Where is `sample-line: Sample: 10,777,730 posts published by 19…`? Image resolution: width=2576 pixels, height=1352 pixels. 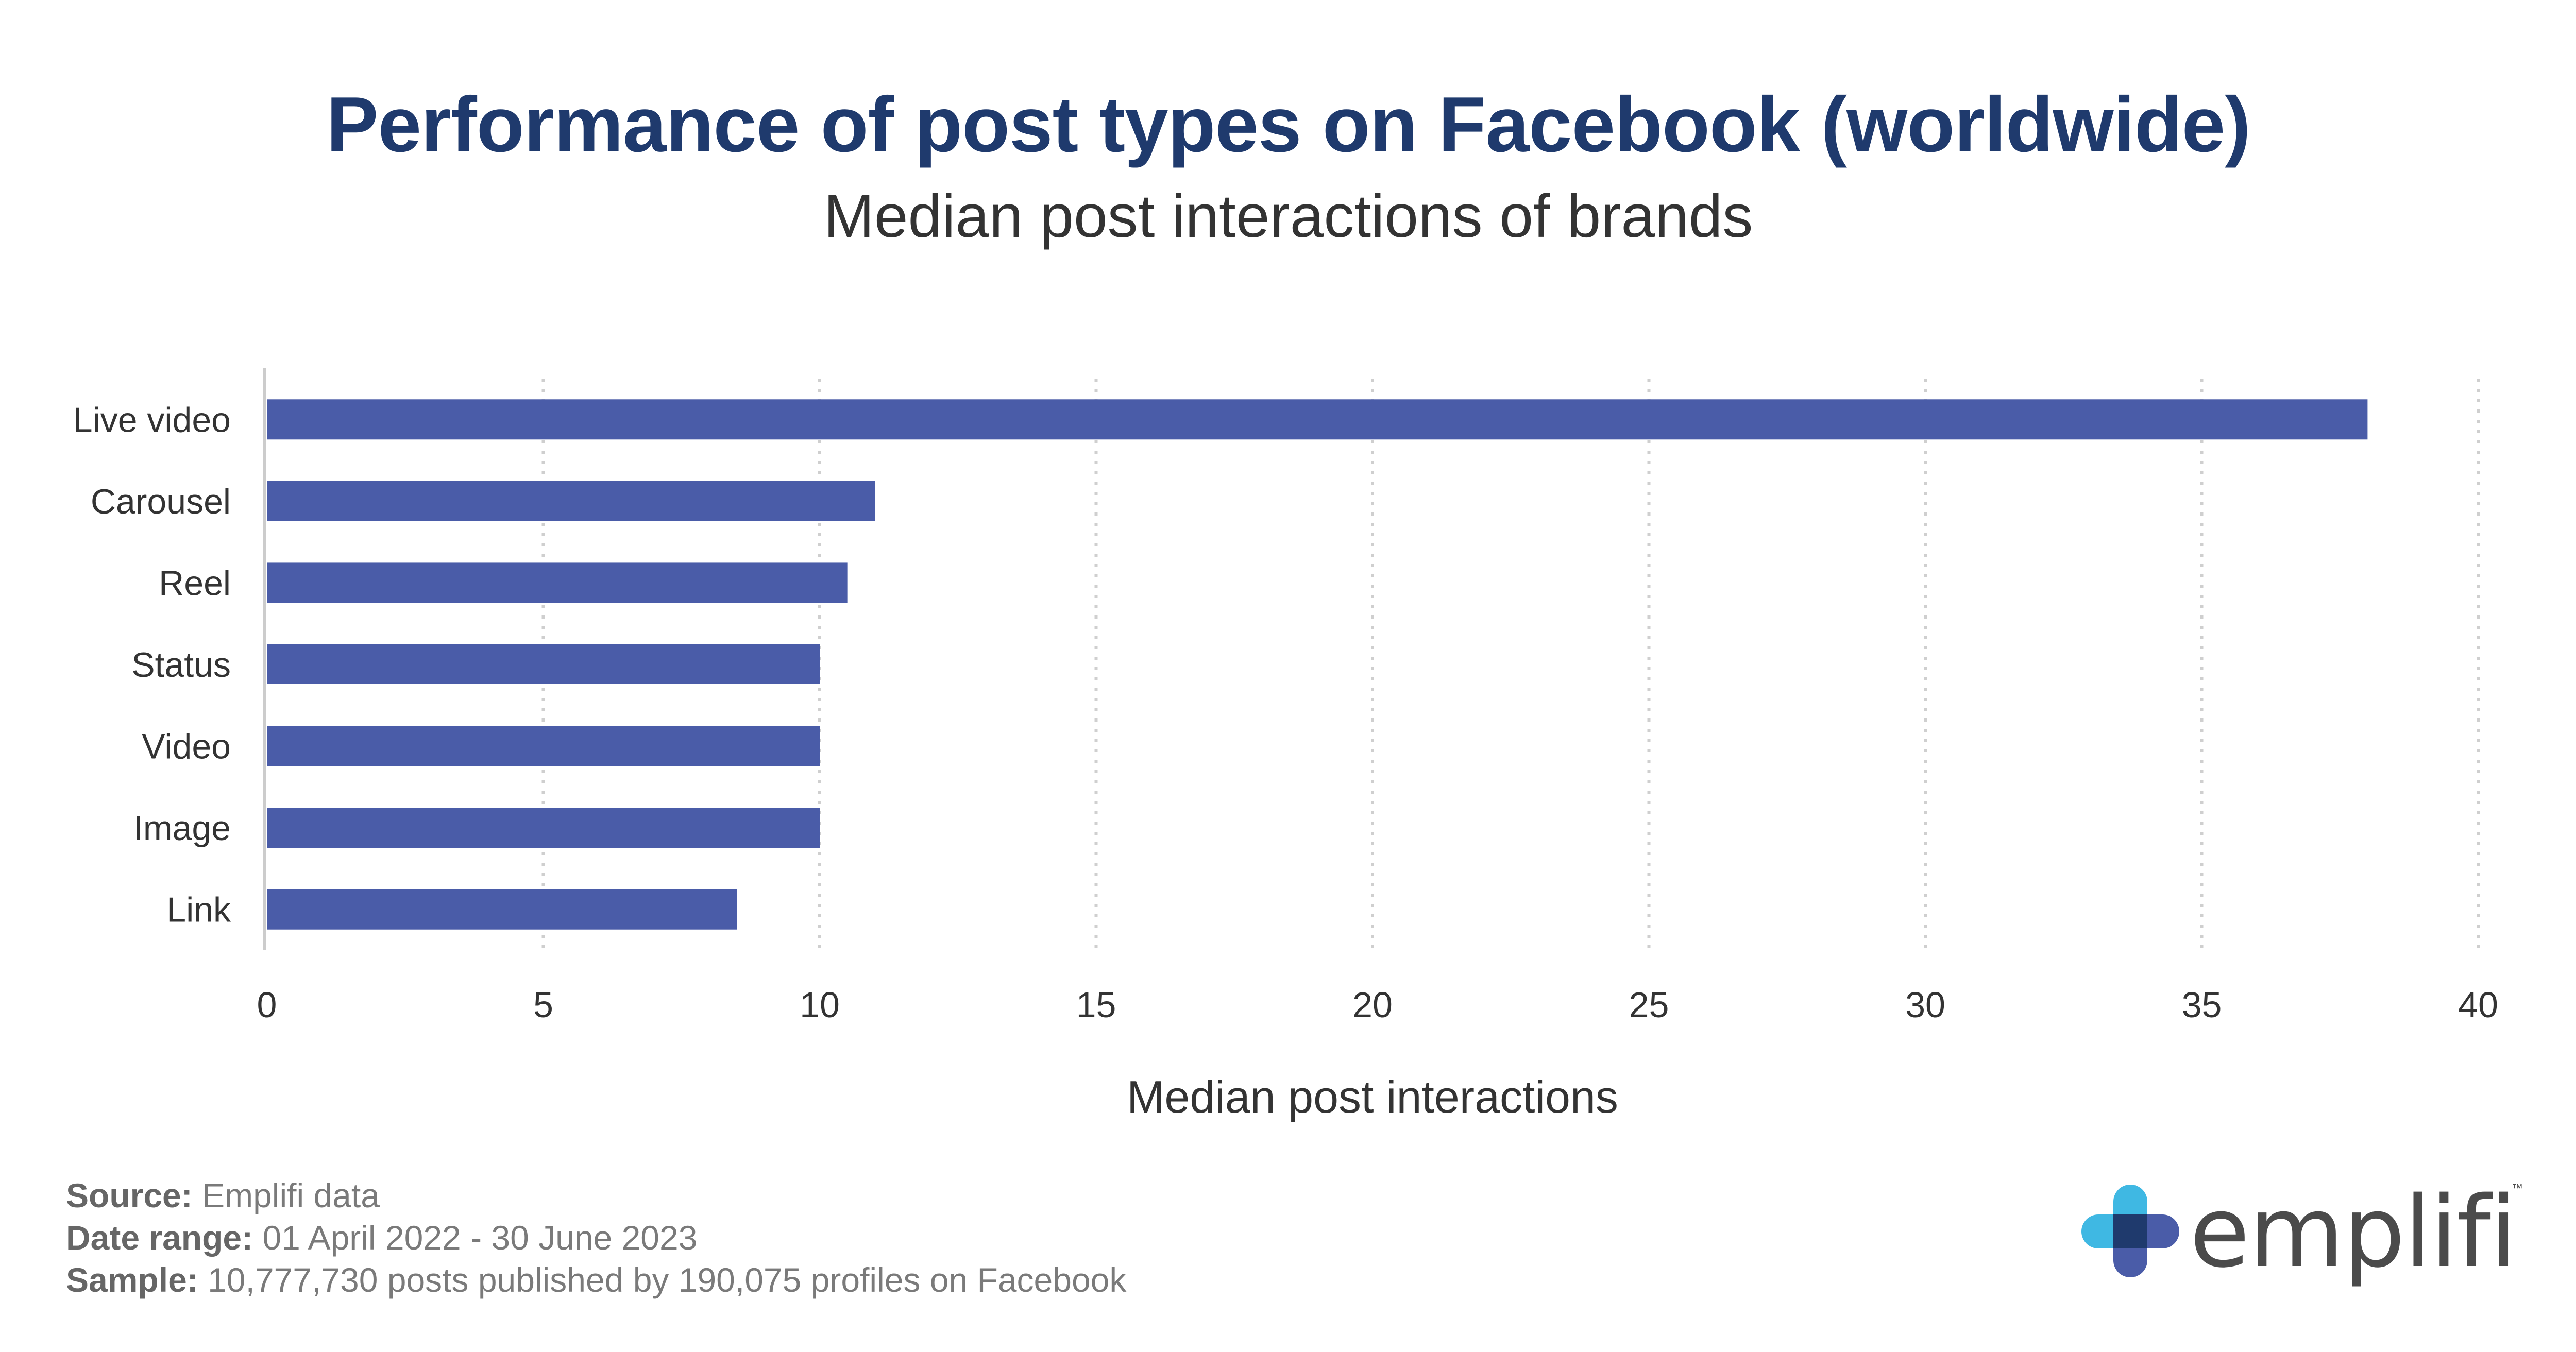 sample-line: Sample: 10,777,730 posts published by 19… is located at coordinates (596, 1280).